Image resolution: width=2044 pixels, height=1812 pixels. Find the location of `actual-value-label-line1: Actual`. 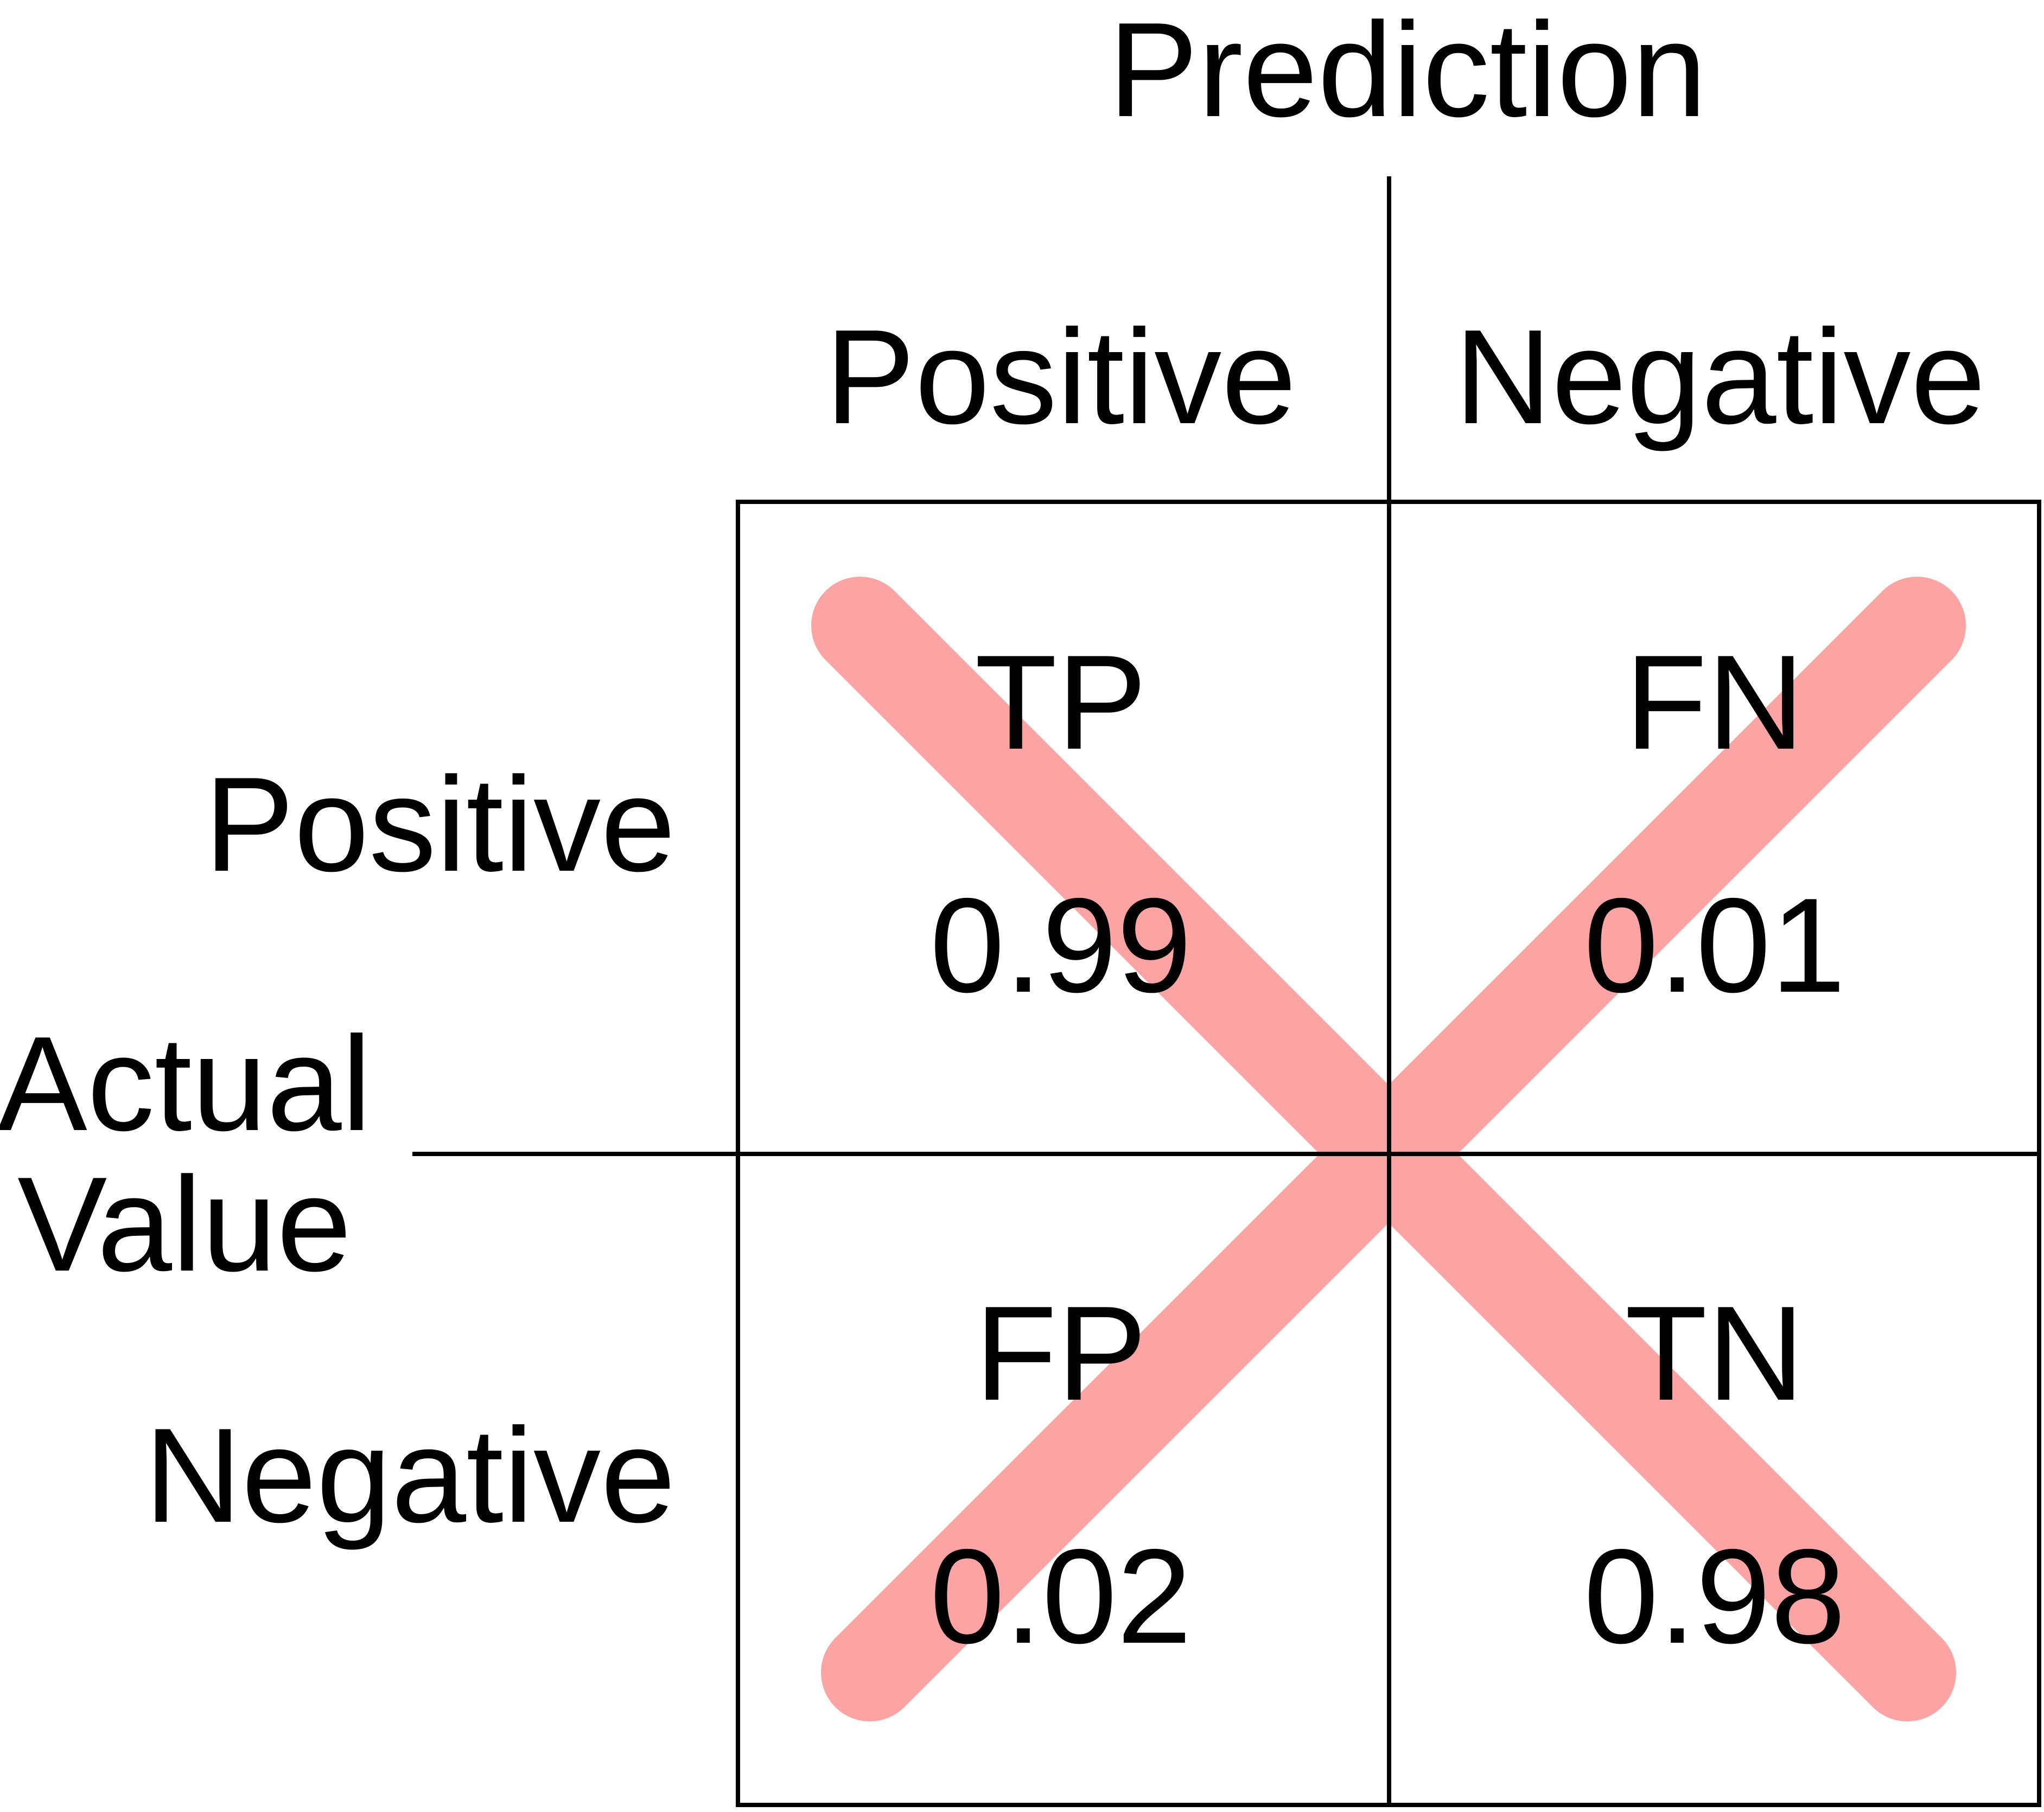

actual-value-label-line1: Actual is located at coordinates (186, 1083).